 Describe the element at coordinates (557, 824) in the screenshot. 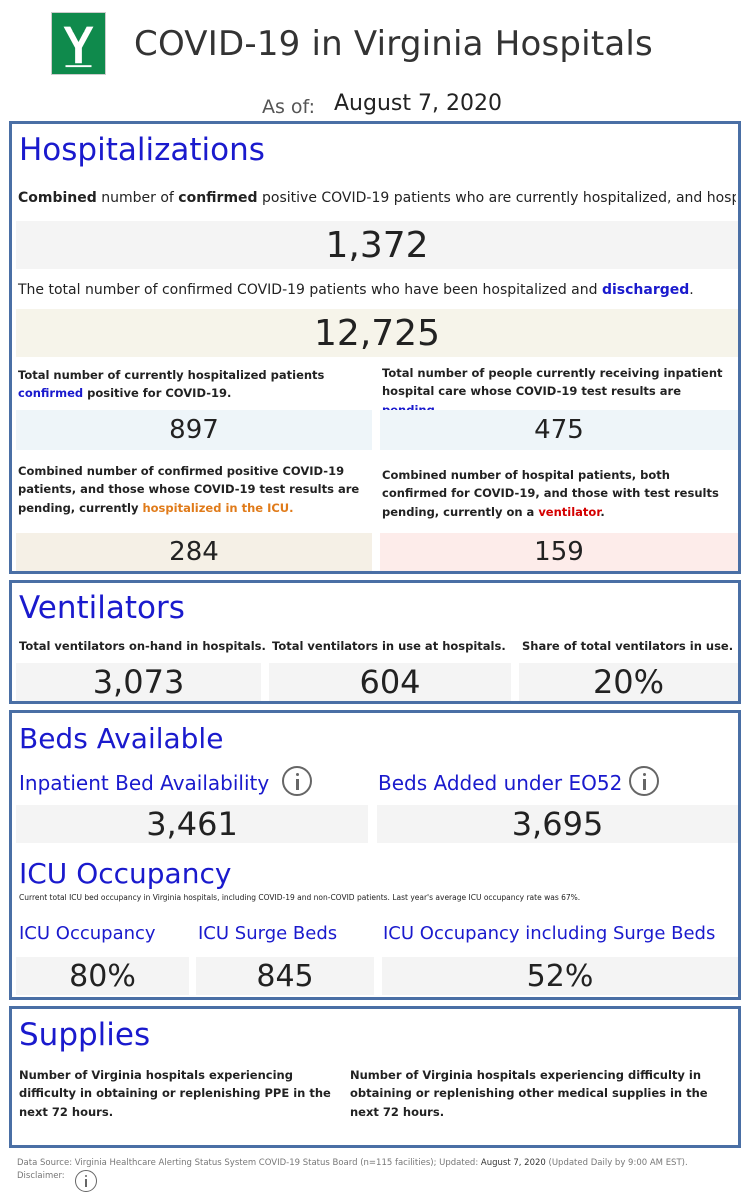

I see `eo52-beds-value: 3,695` at that location.